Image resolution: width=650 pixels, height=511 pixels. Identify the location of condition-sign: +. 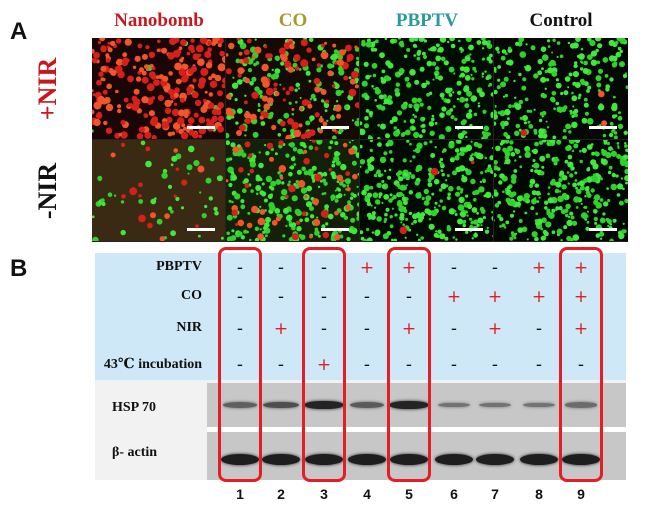
(581, 297).